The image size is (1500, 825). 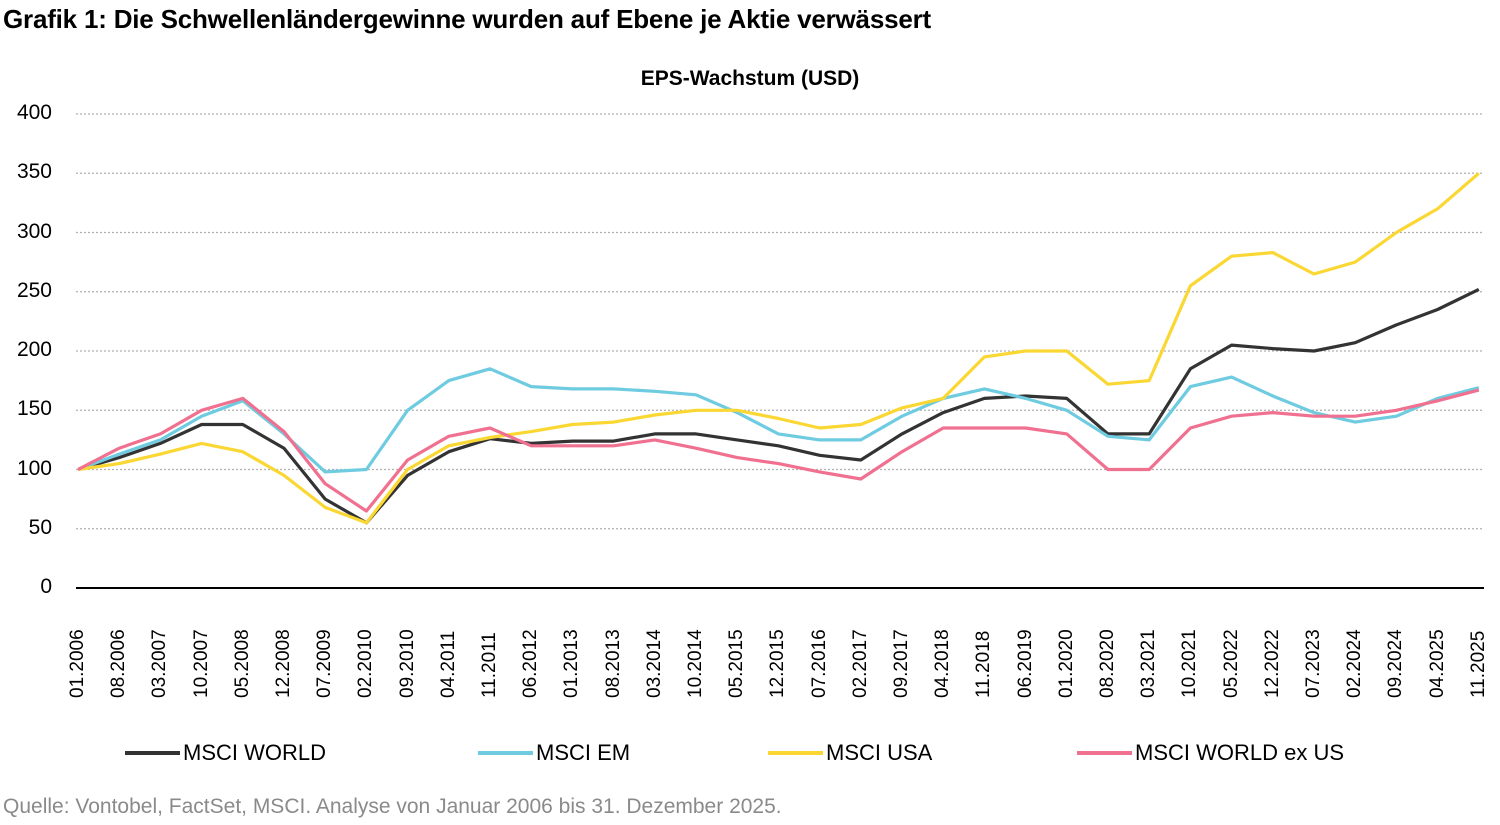 What do you see at coordinates (34, 468) in the screenshot?
I see `y-tick-label: 100` at bounding box center [34, 468].